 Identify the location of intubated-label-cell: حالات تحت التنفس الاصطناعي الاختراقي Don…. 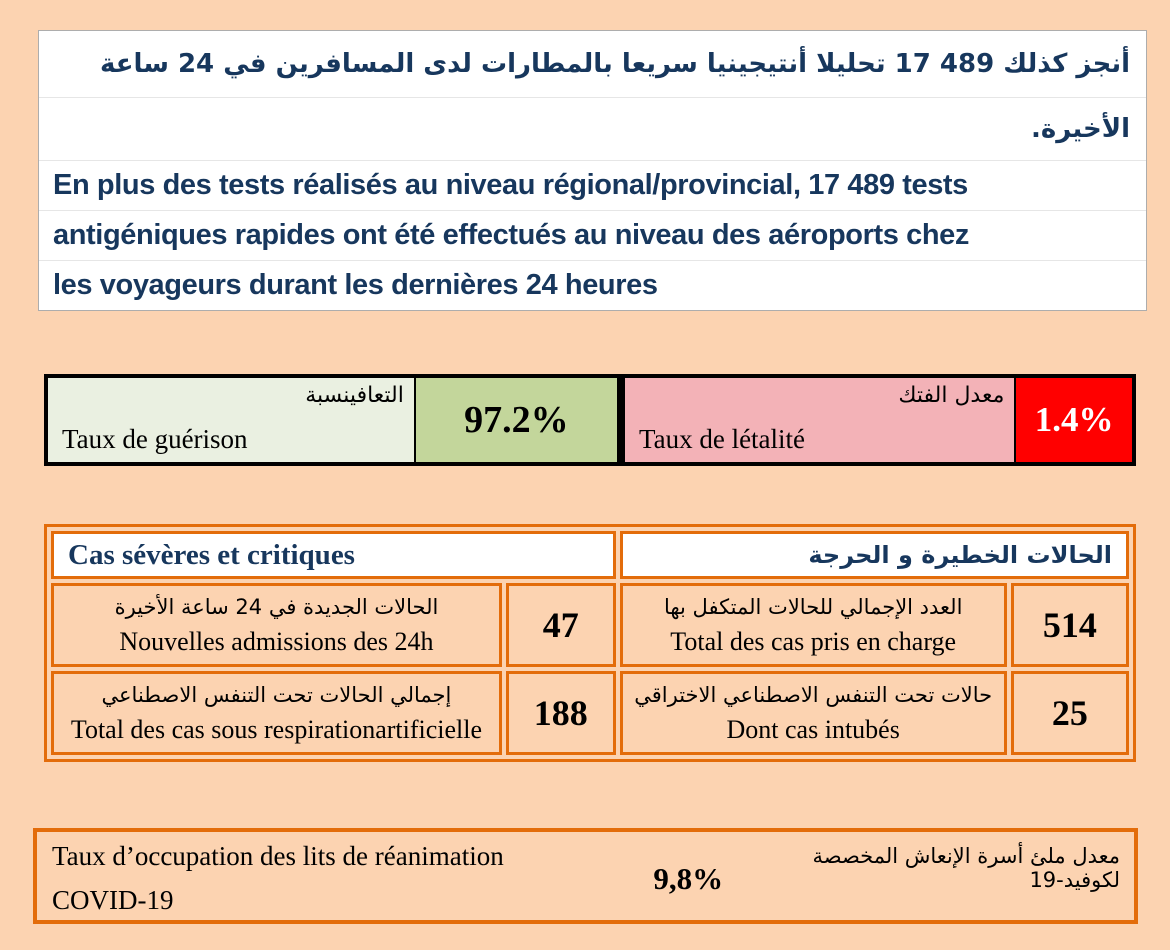
(813, 713).